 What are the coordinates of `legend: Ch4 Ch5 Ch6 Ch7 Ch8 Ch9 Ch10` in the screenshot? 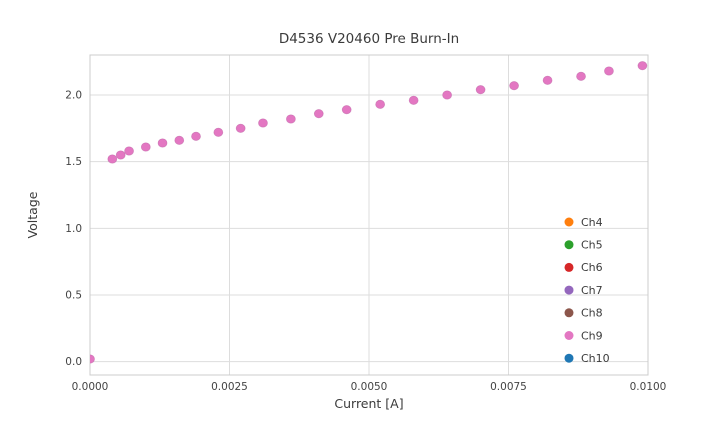 It's located at (587, 290).